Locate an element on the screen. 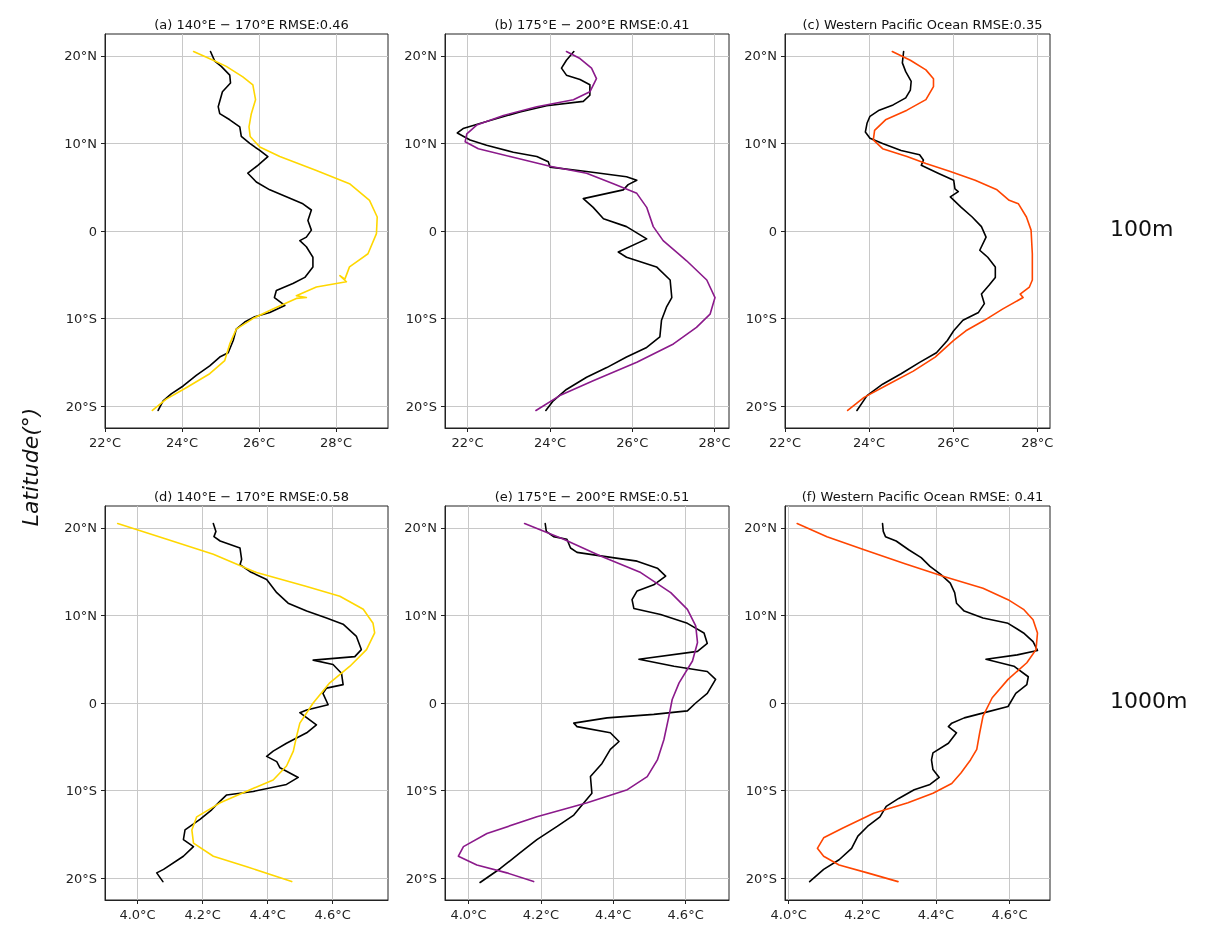  chart-title: (a) 140°E − 170°E RMSE:0.46 is located at coordinates (251, 24).